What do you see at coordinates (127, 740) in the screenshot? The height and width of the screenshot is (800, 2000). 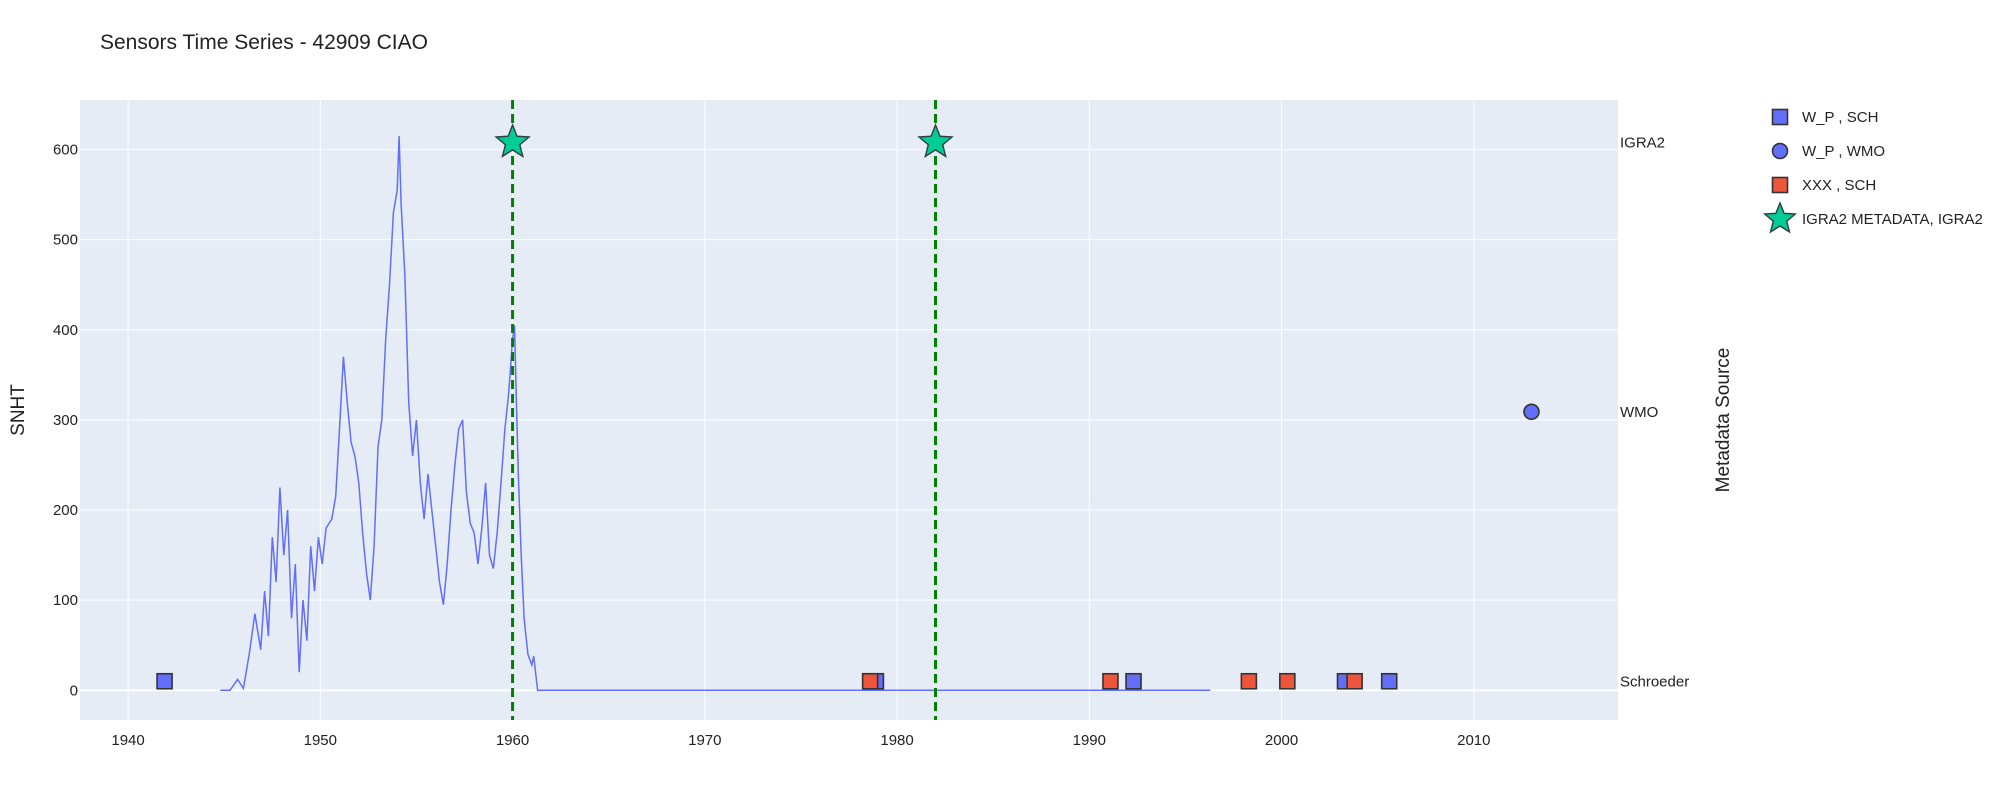 I see `x-tick-label: 1940` at bounding box center [127, 740].